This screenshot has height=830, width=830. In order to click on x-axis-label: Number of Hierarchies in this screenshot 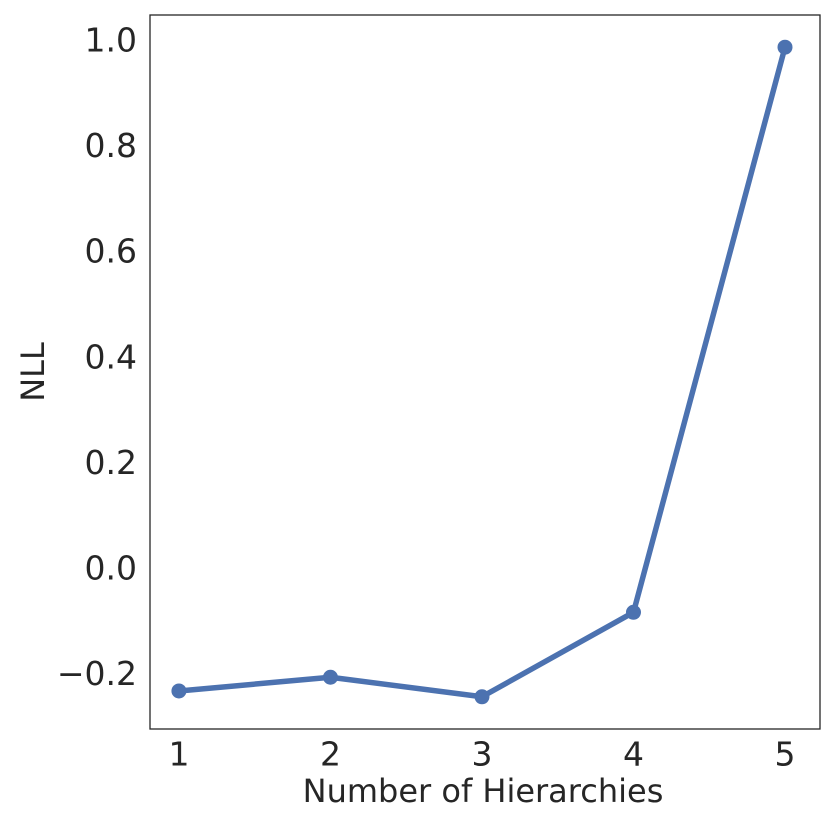, I will do `click(483, 791)`.